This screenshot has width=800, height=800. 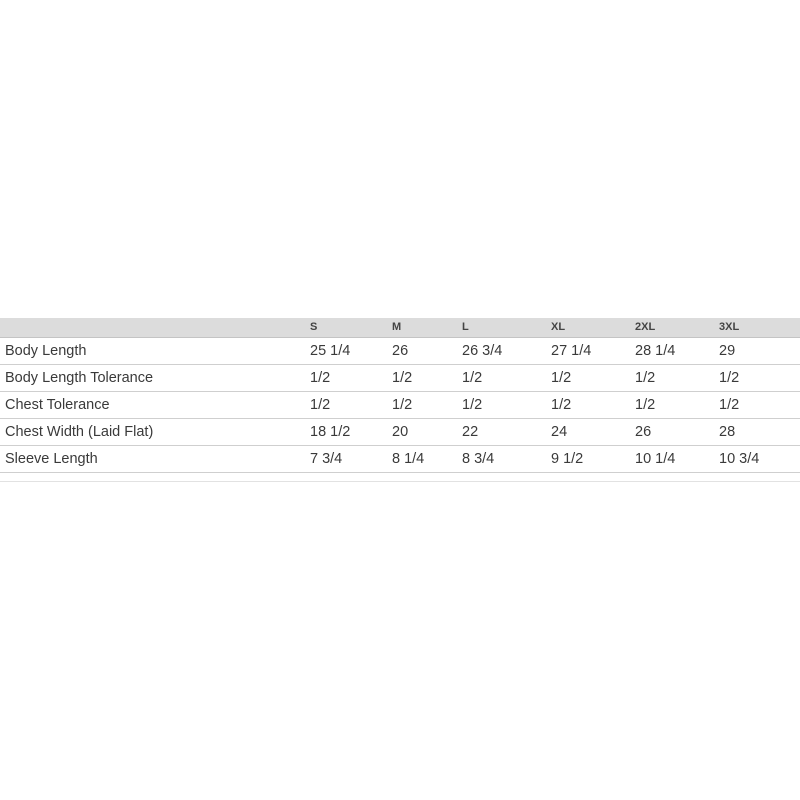 I want to click on row-label: Sleeve Length, so click(x=51, y=459).